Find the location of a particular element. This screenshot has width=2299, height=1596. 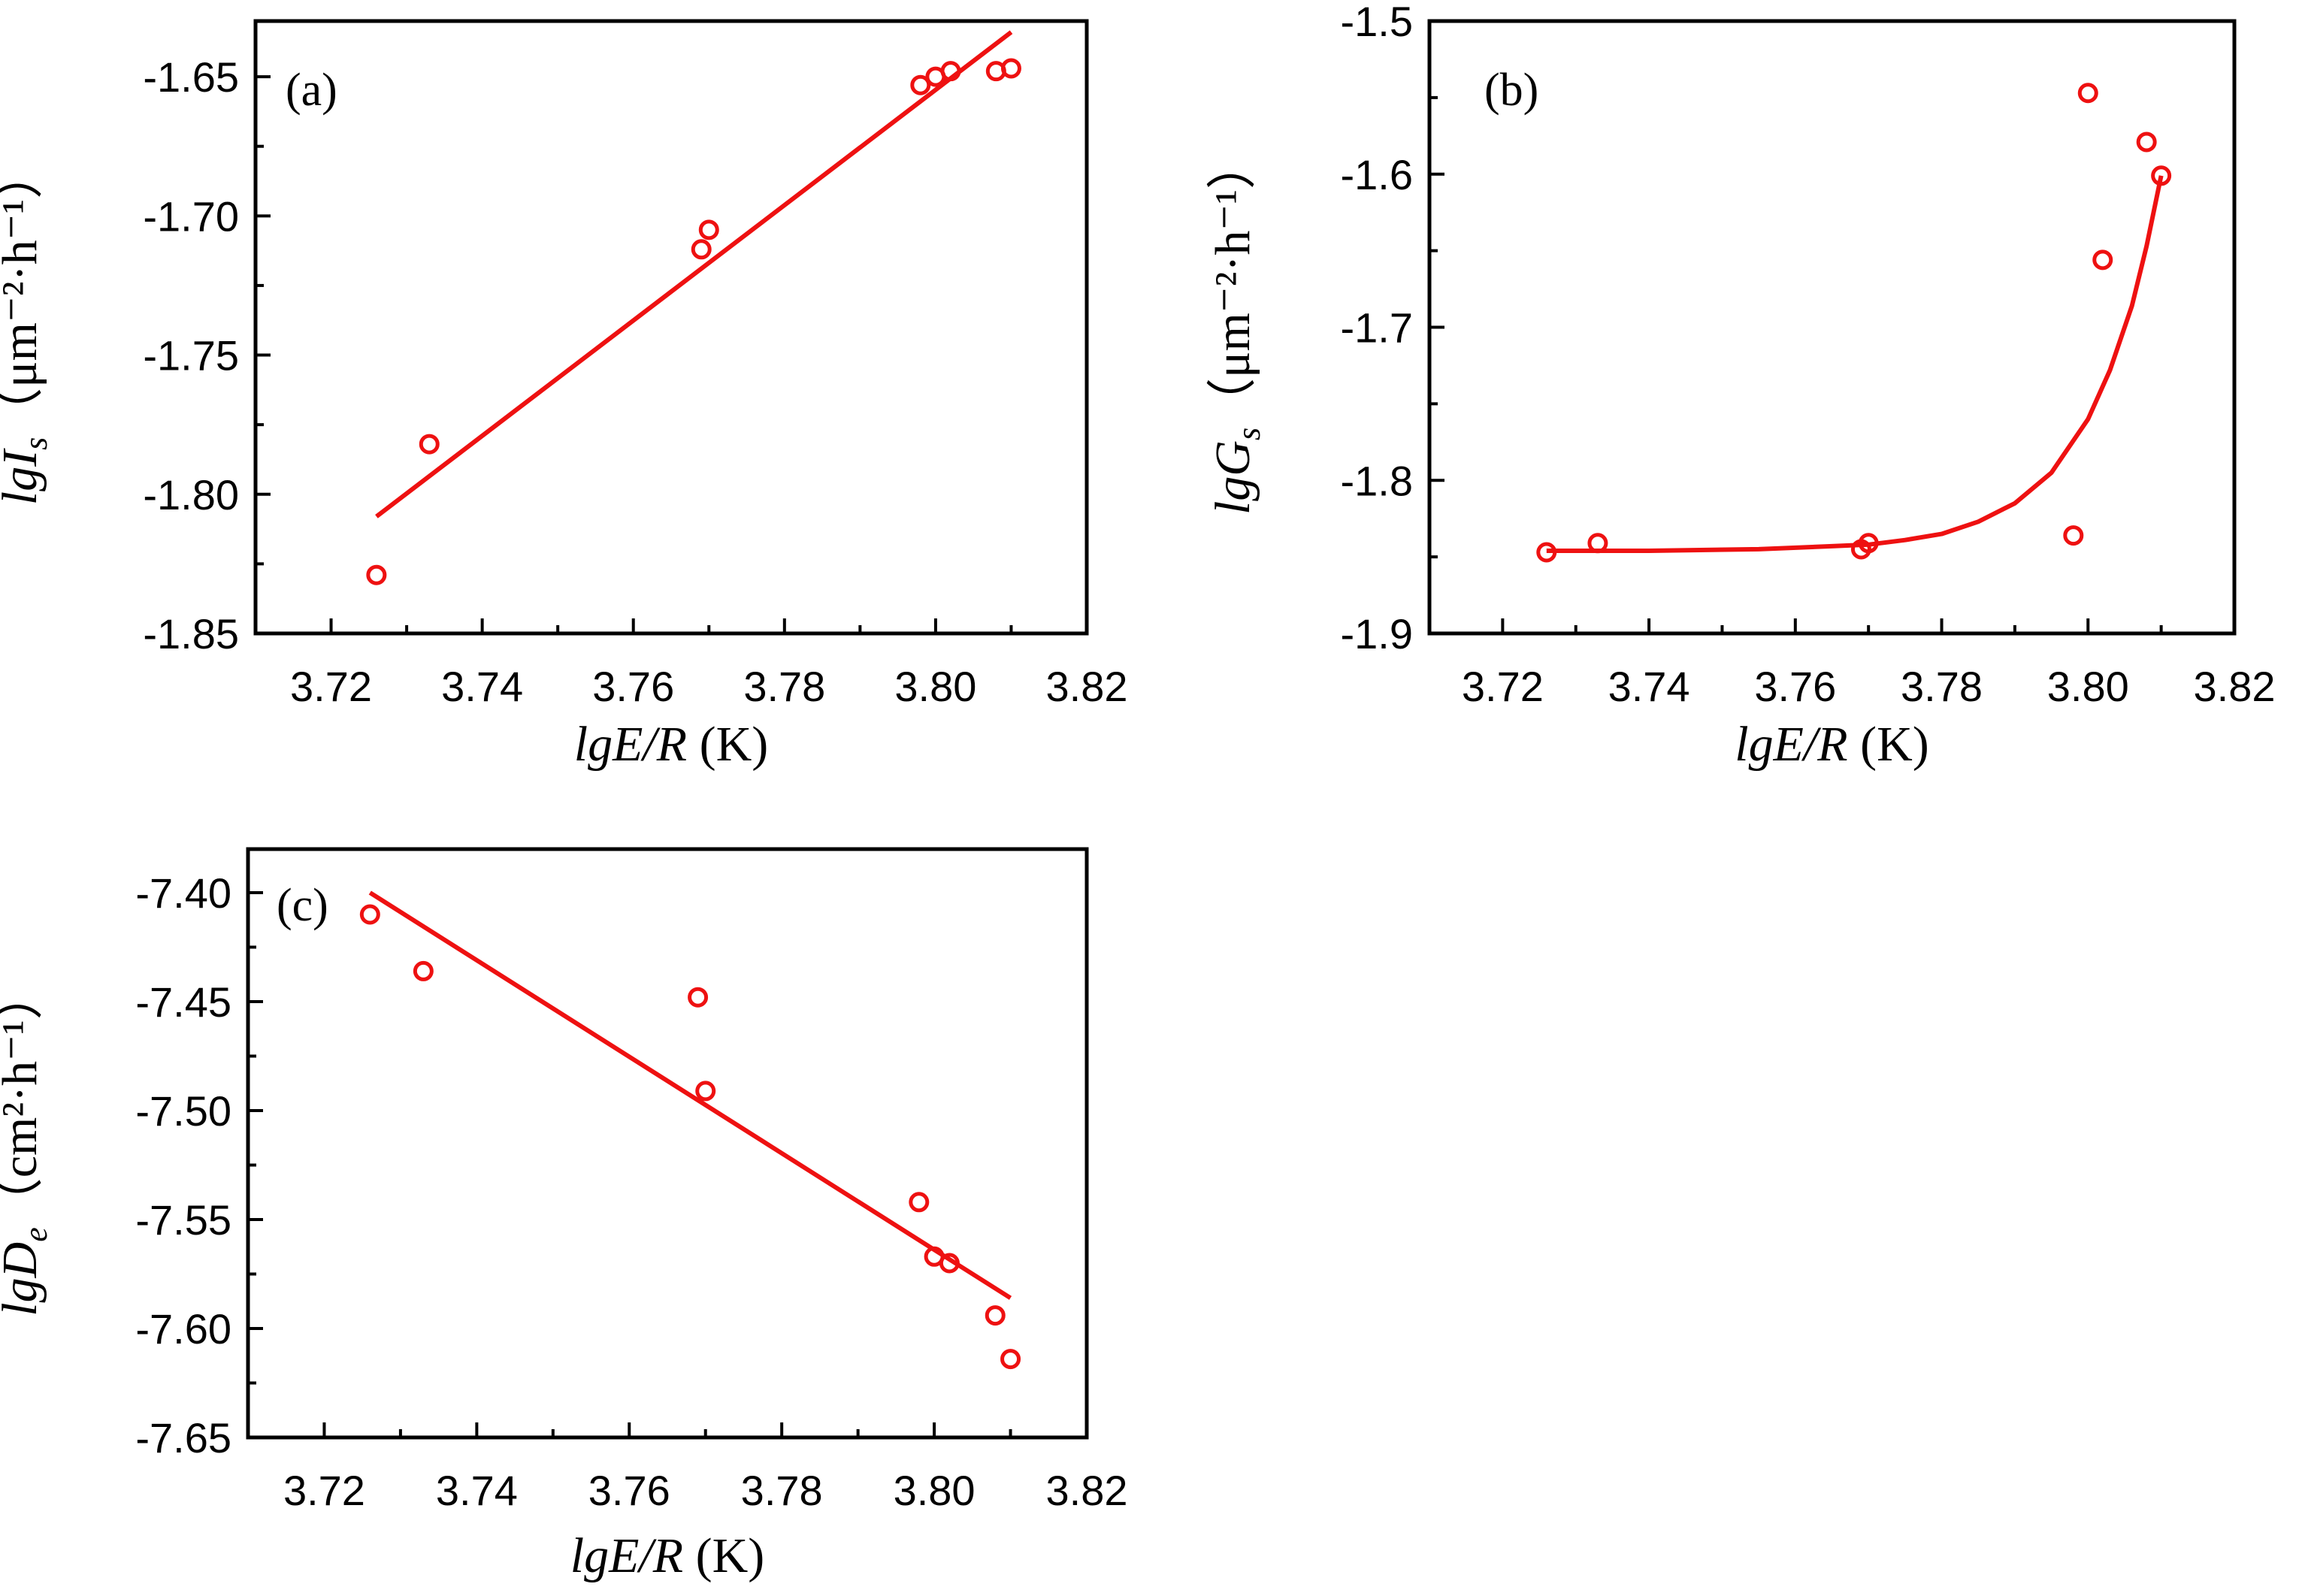

y-axis-title: lgIs（μm⁻²·h⁻¹） is located at coordinates (27, 327).